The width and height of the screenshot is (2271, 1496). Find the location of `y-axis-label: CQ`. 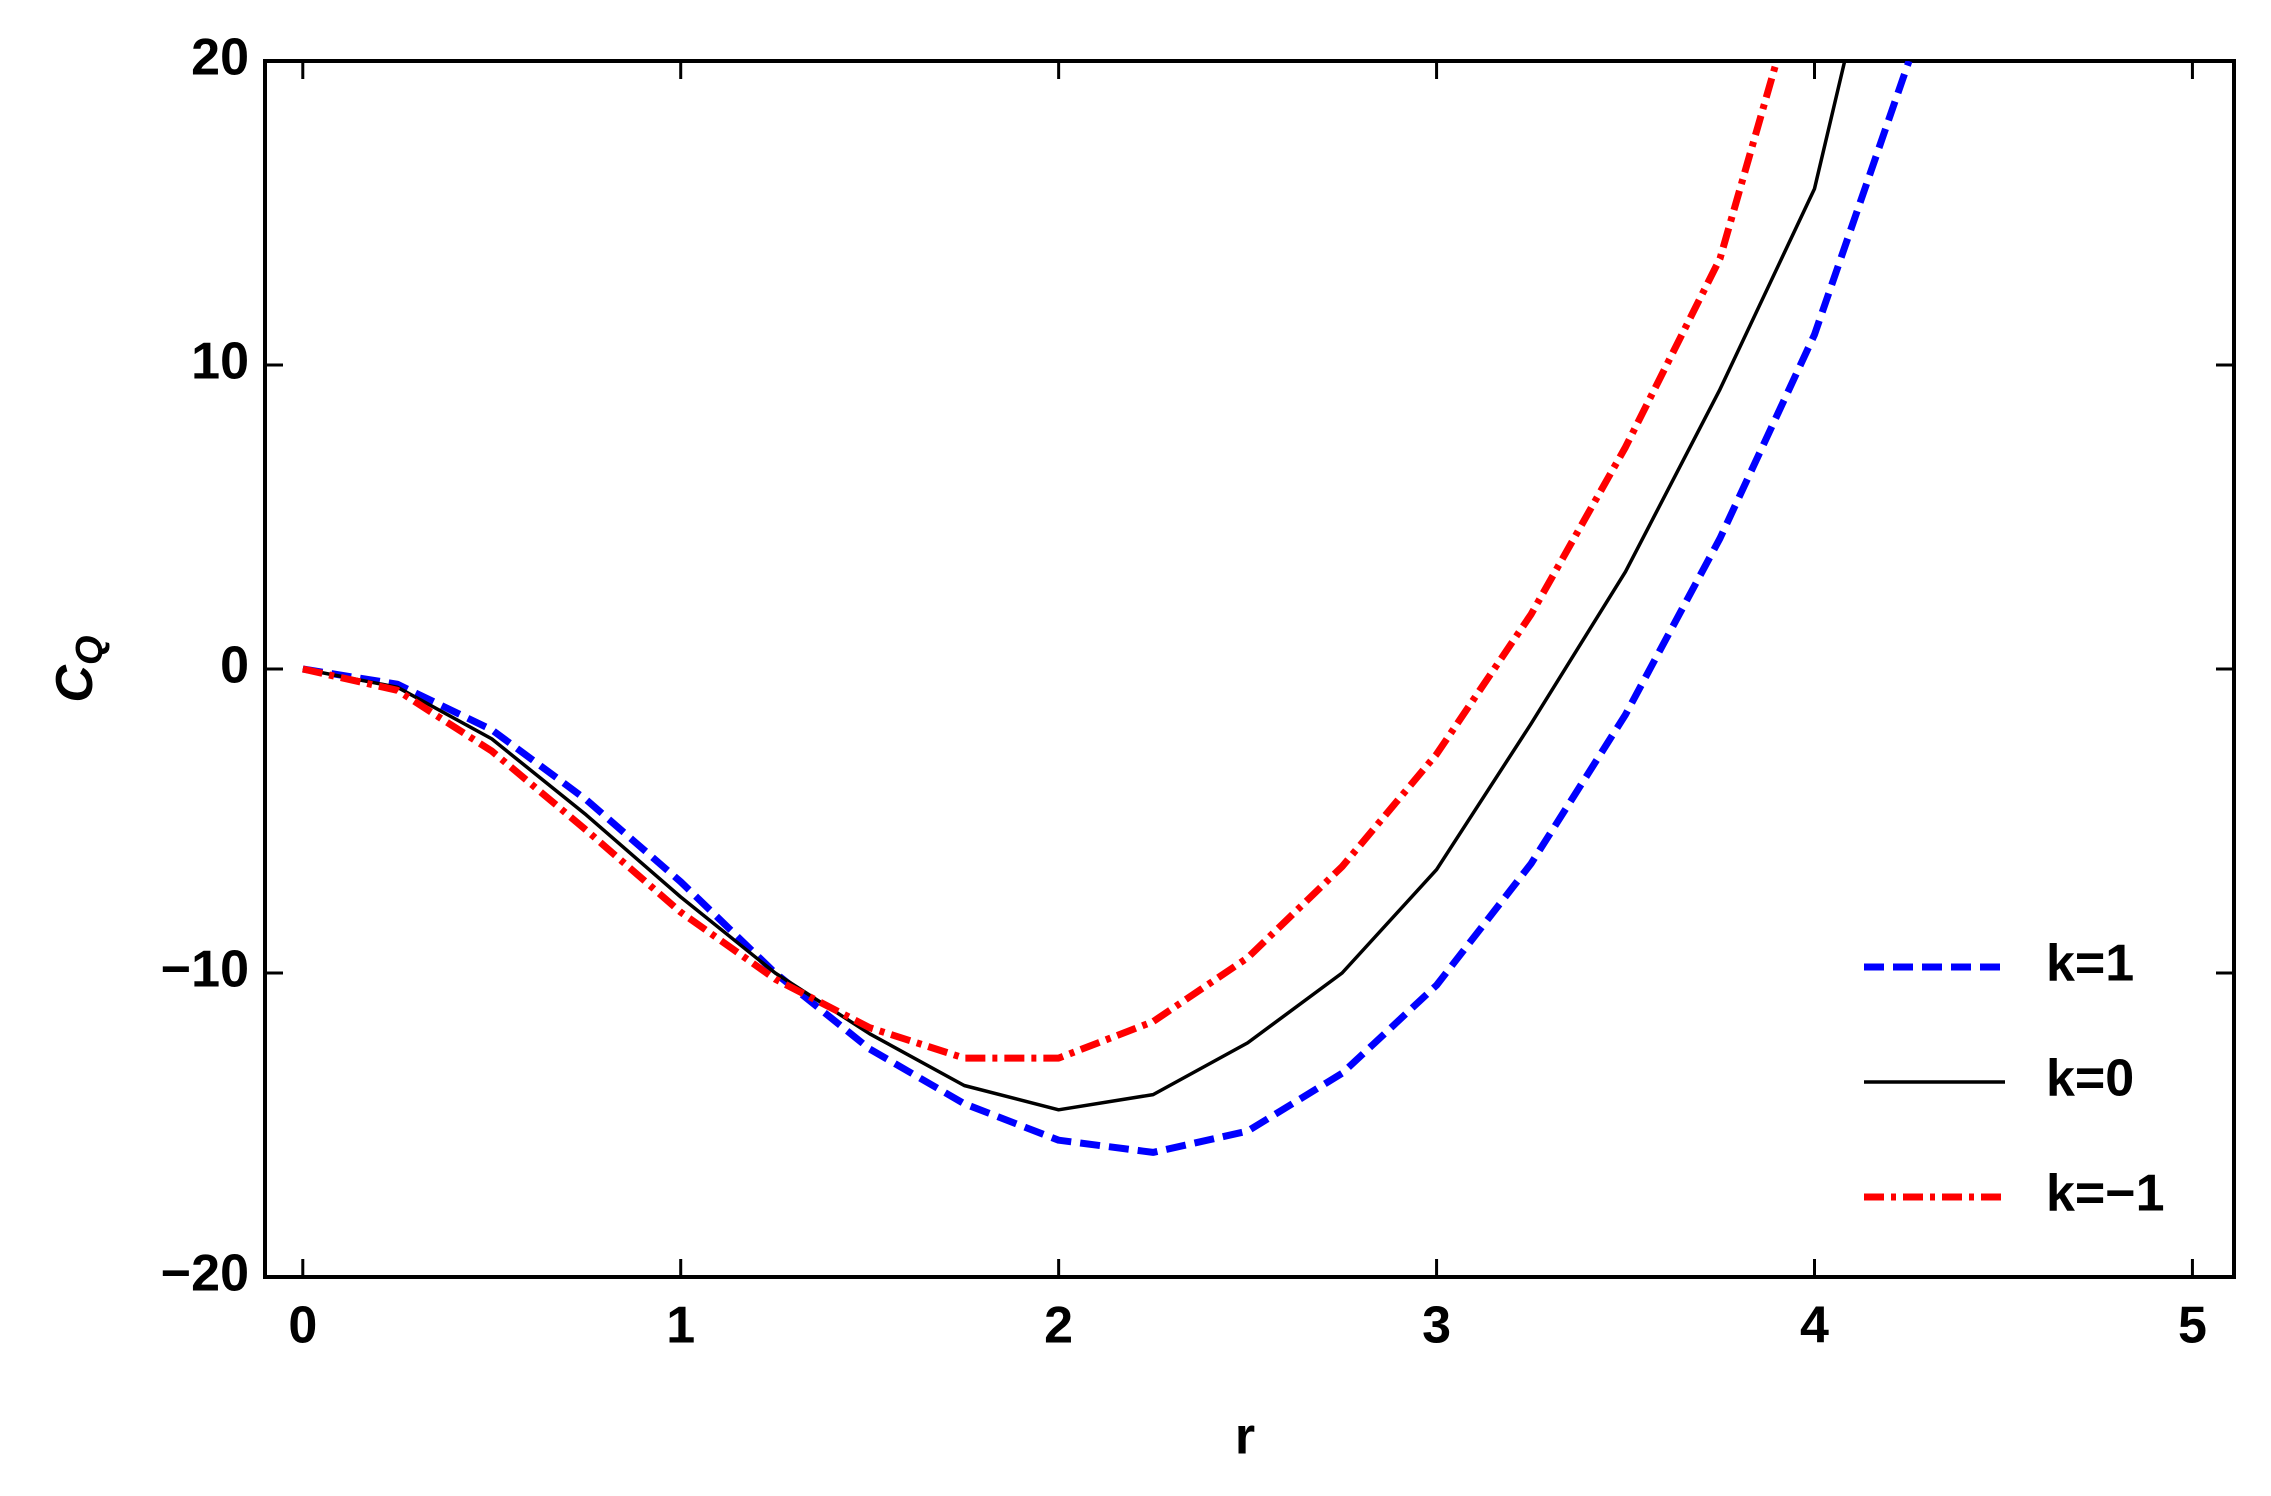

y-axis-label: CQ is located at coordinates (78, 668).